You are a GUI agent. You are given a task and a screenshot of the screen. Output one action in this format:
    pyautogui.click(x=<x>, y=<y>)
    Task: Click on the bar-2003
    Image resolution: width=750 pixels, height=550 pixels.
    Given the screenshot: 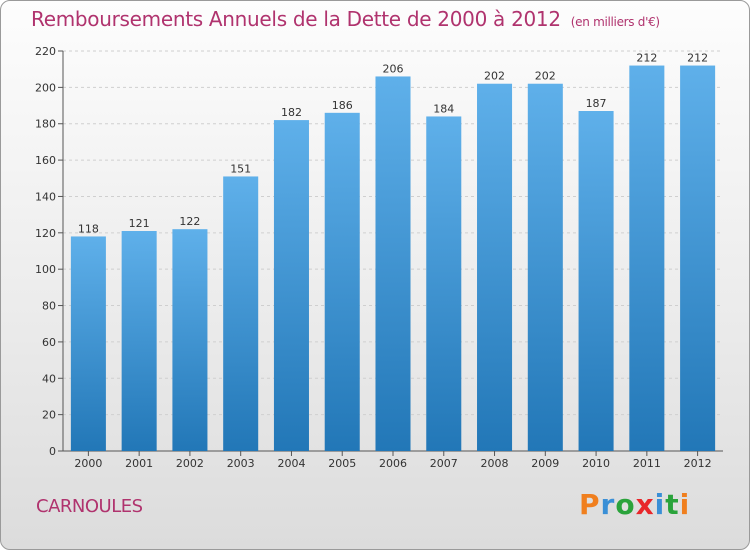 What is the action you would take?
    pyautogui.click(x=241, y=314)
    